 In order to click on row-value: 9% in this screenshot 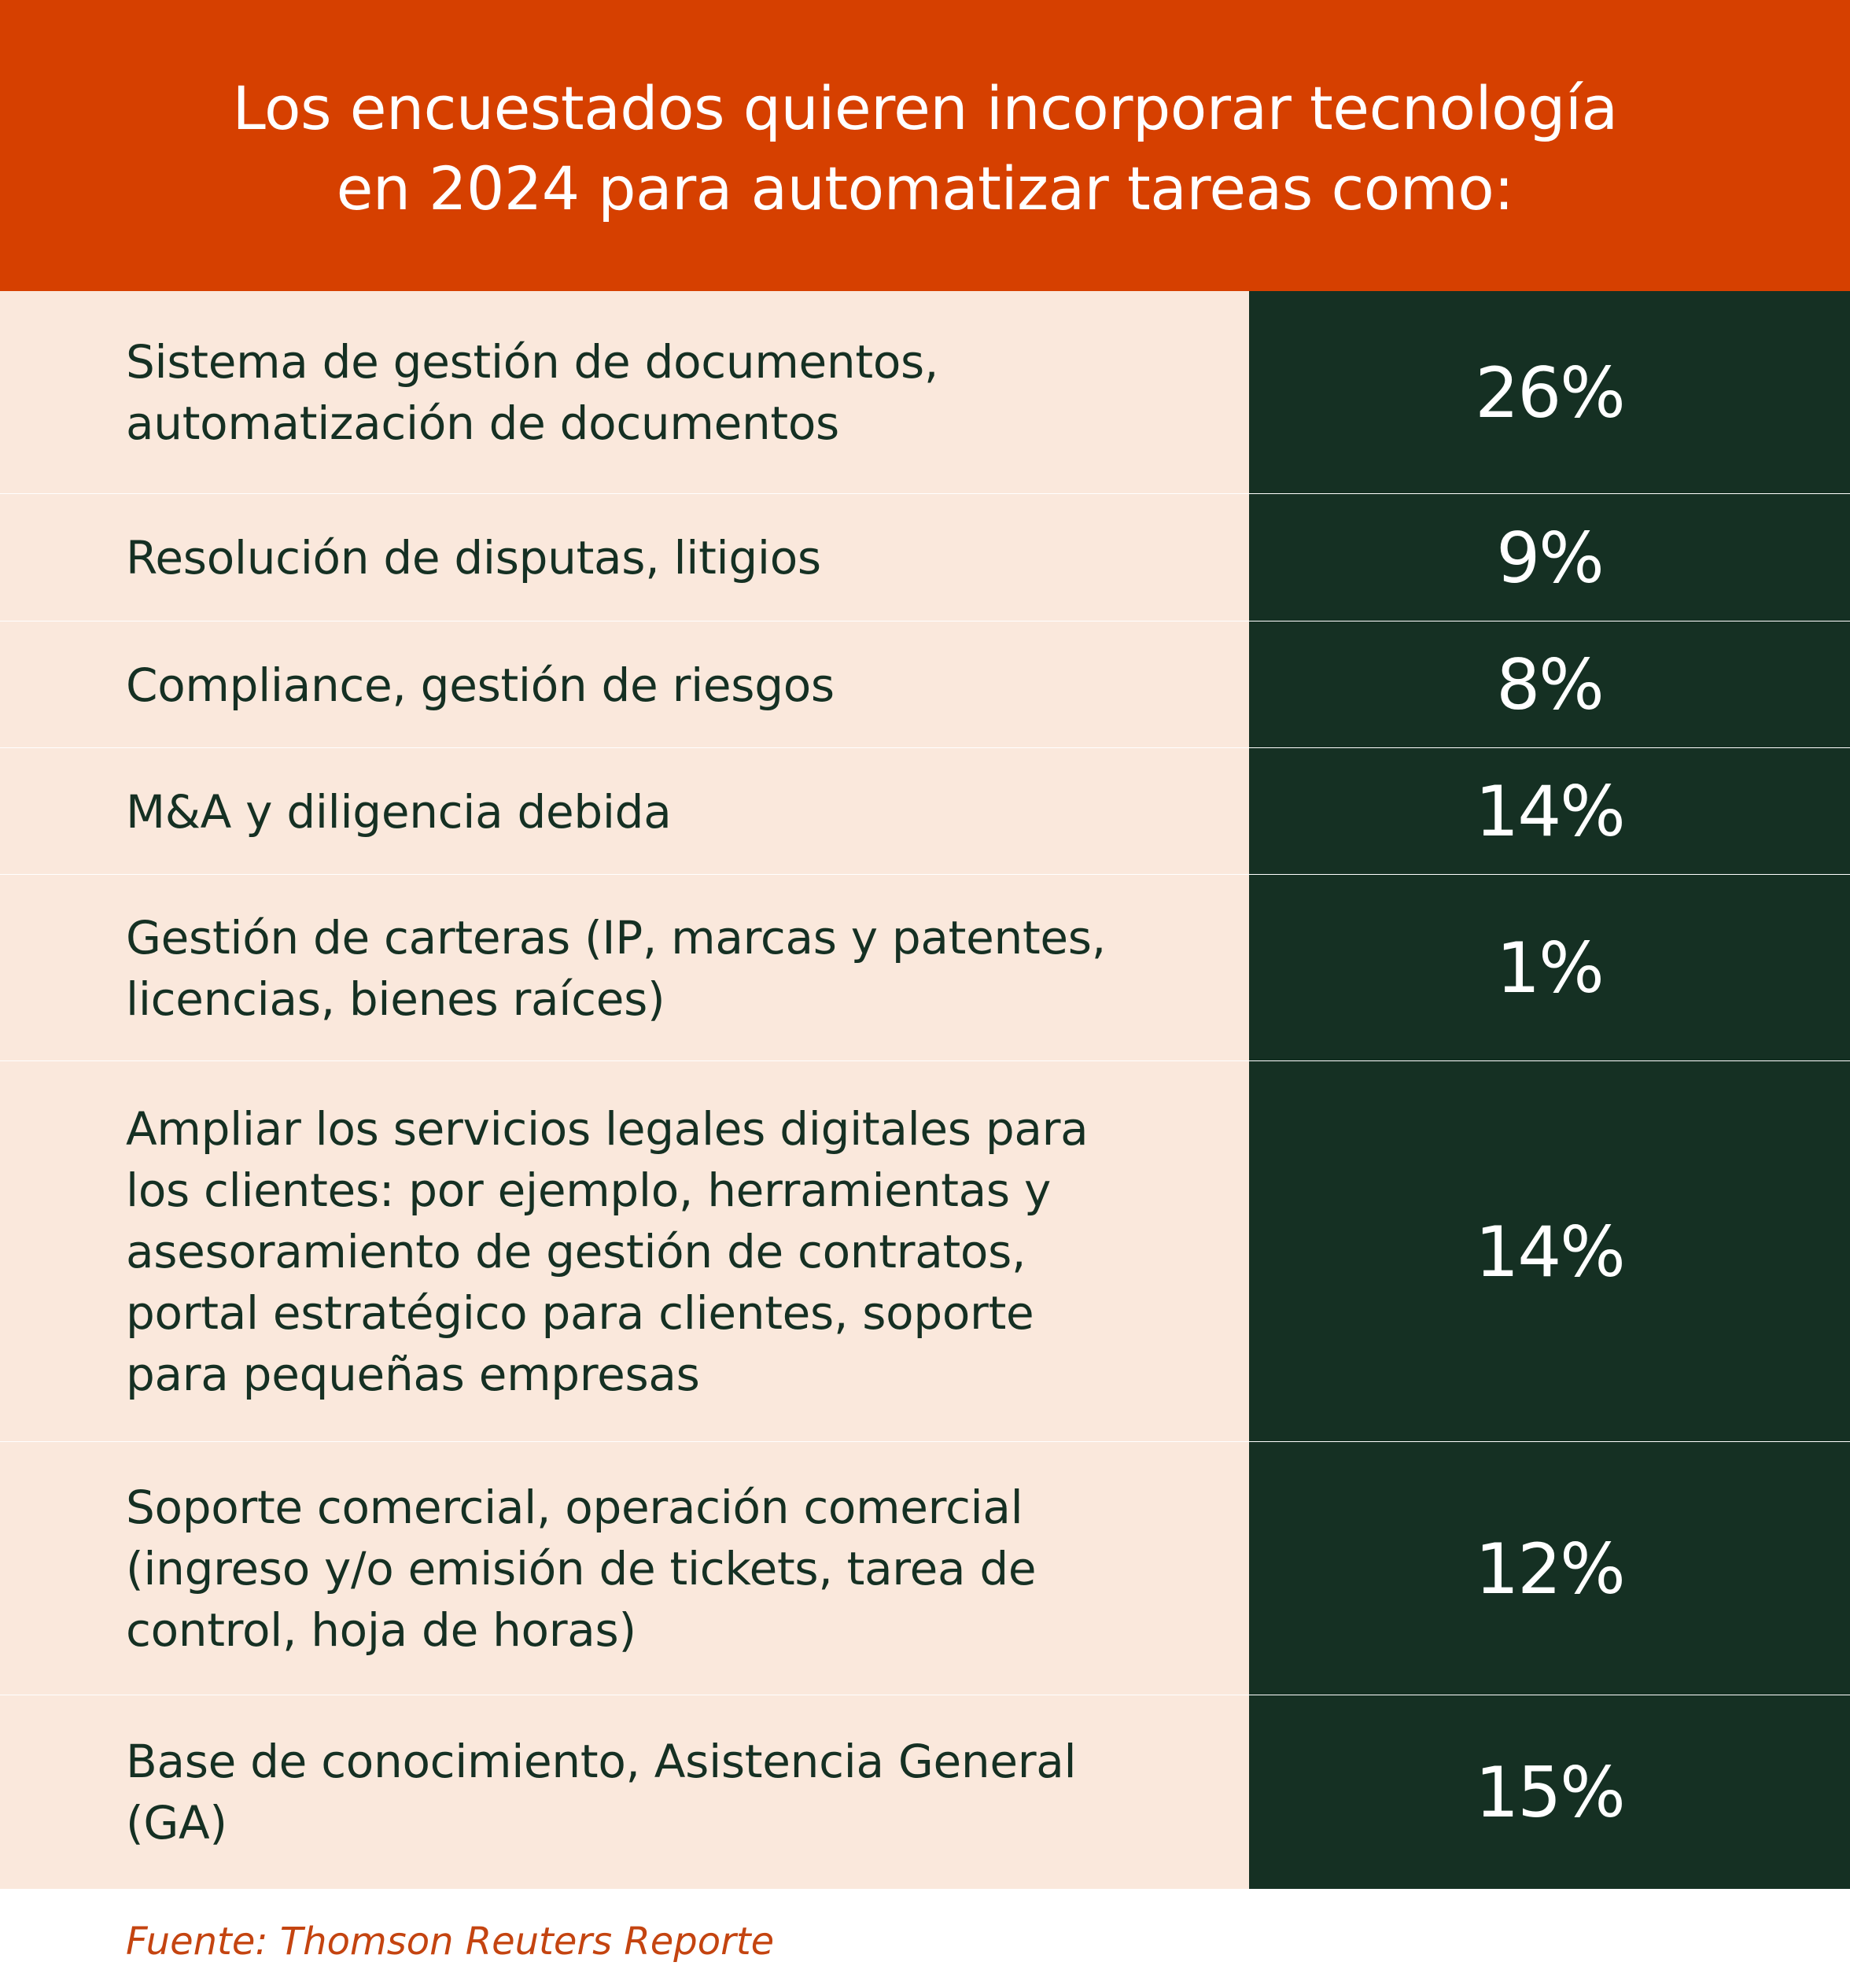, I will do `click(1550, 558)`.